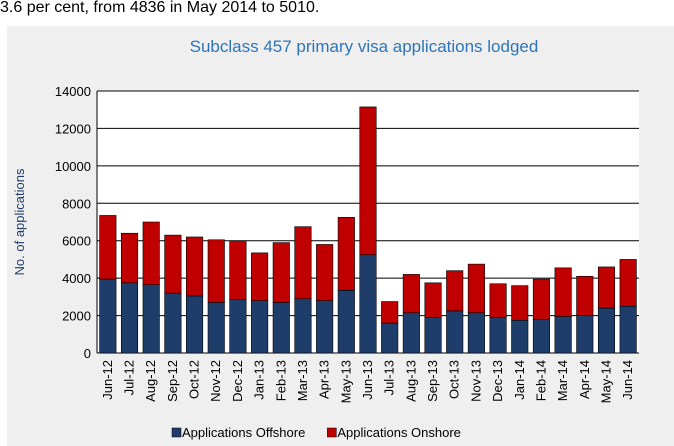  I want to click on x-tick-label: Dec-13, so click(497, 381).